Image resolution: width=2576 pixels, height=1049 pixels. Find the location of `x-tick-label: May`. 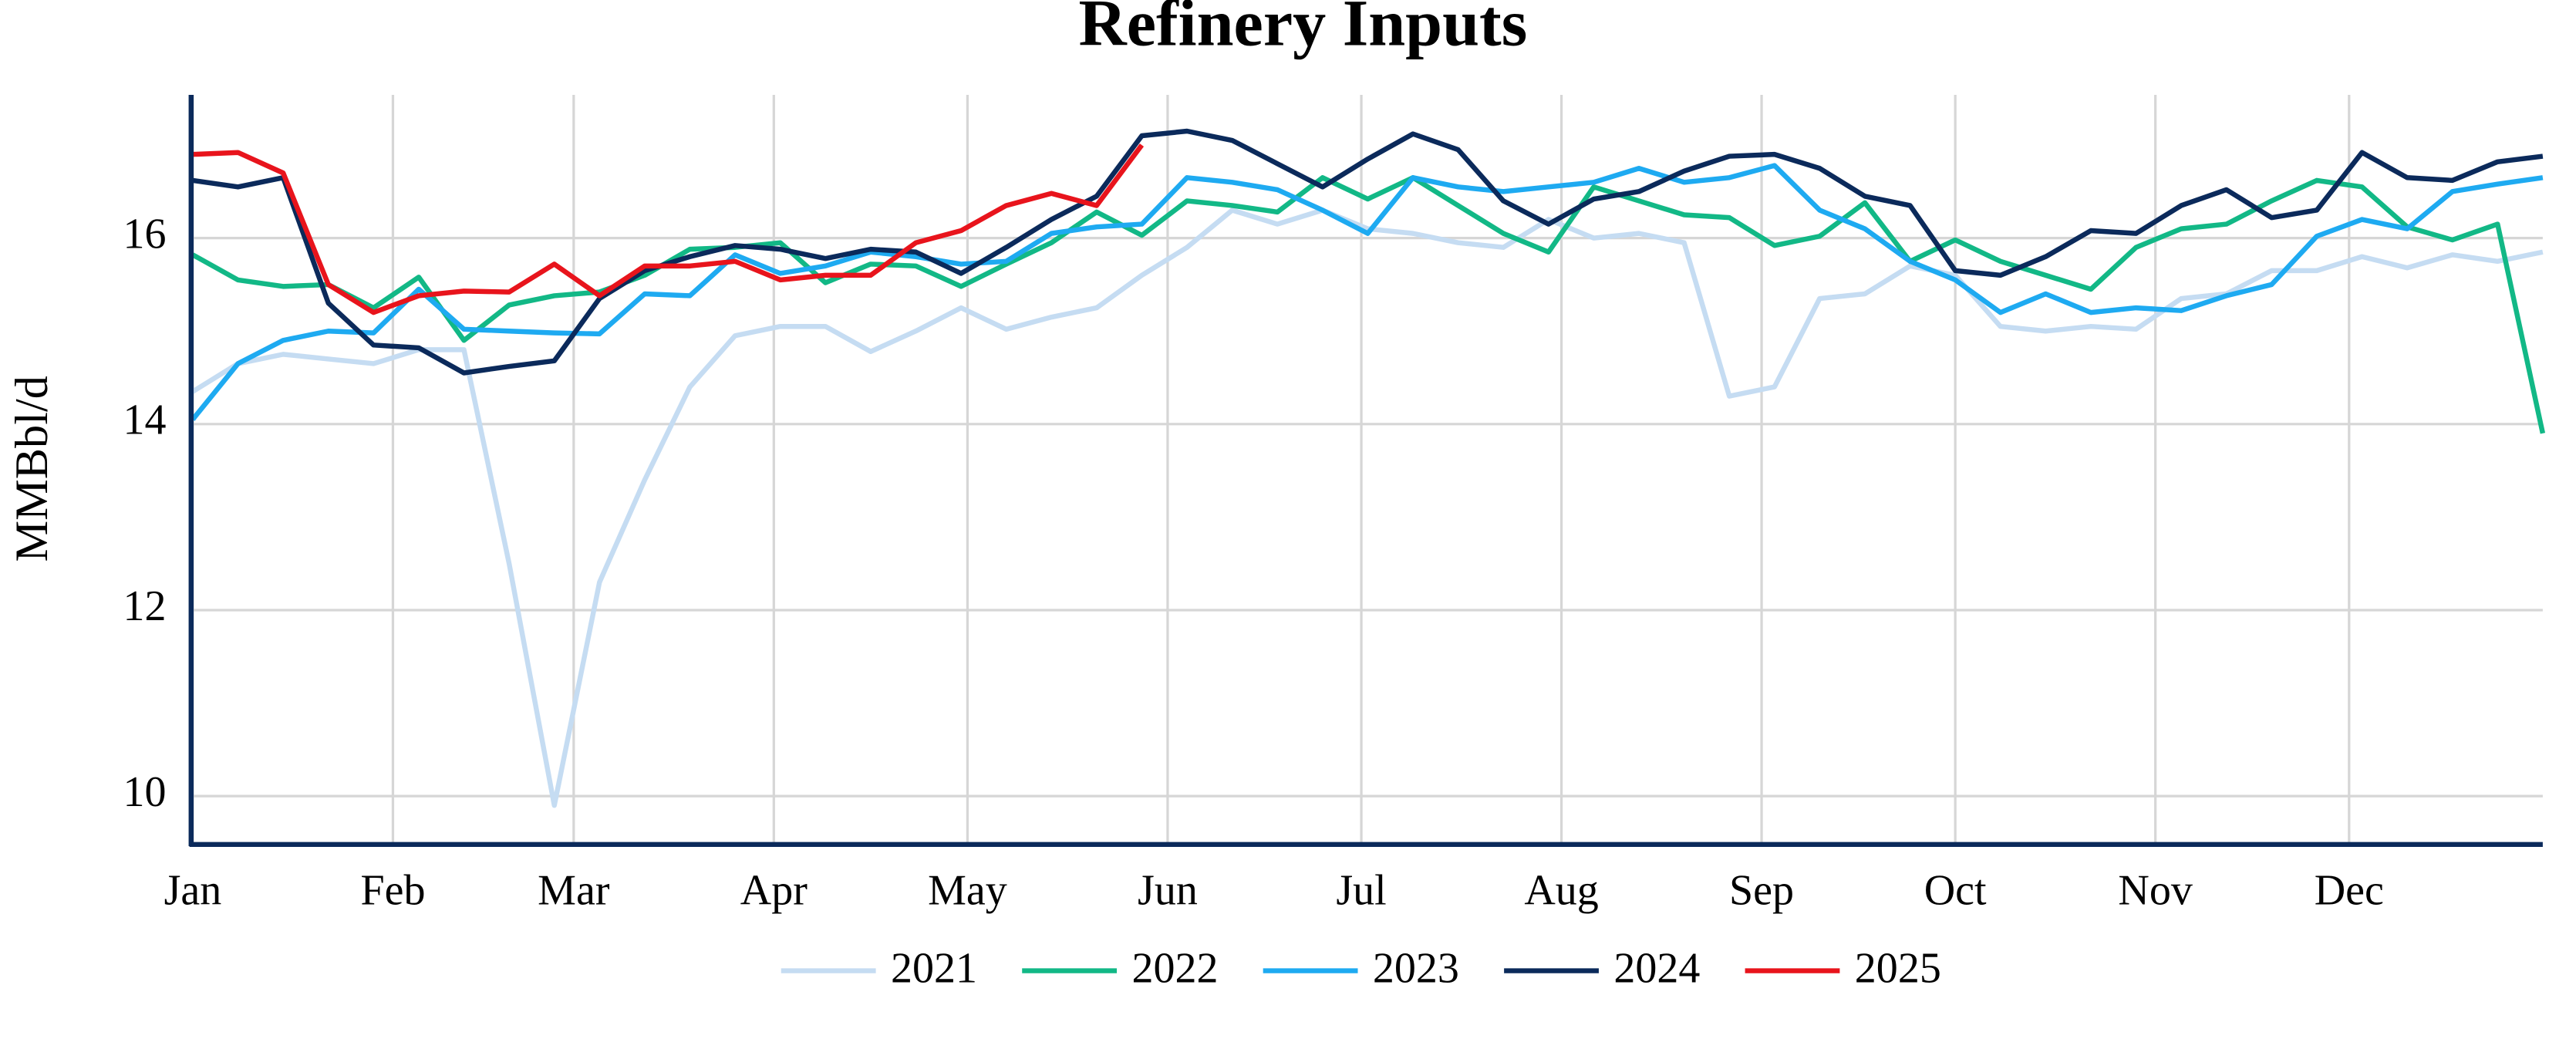

x-tick-label: May is located at coordinates (967, 890).